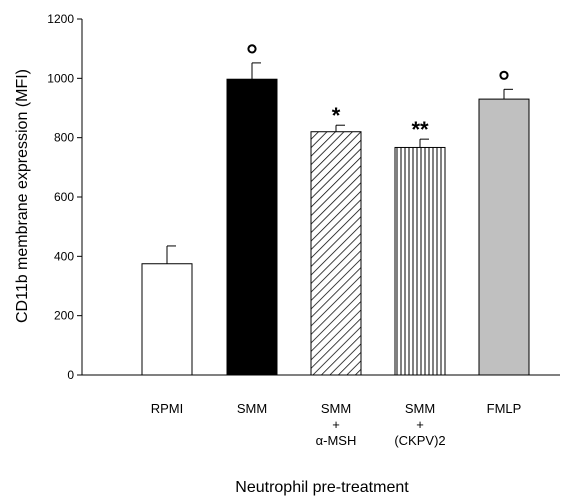  I want to click on y-axis-title: CD11b membrane expression (MFI), so click(22, 196).